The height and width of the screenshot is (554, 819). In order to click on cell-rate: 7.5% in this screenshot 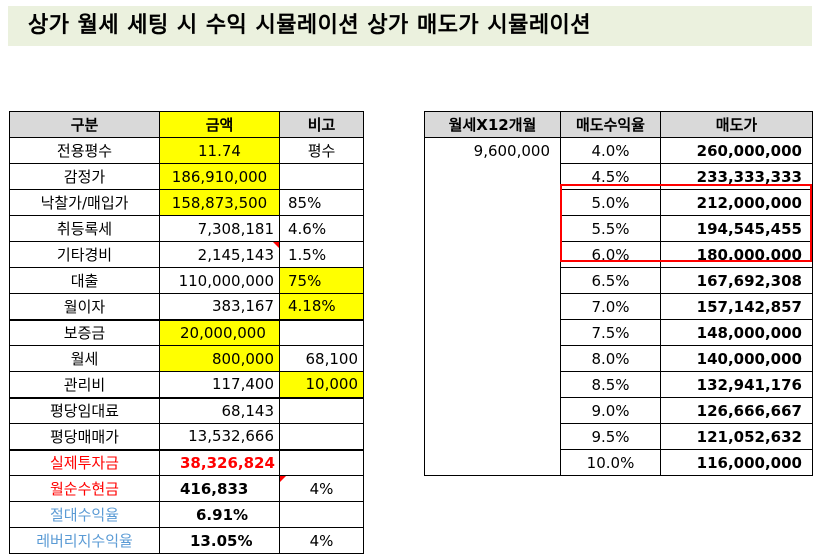, I will do `click(610, 332)`.